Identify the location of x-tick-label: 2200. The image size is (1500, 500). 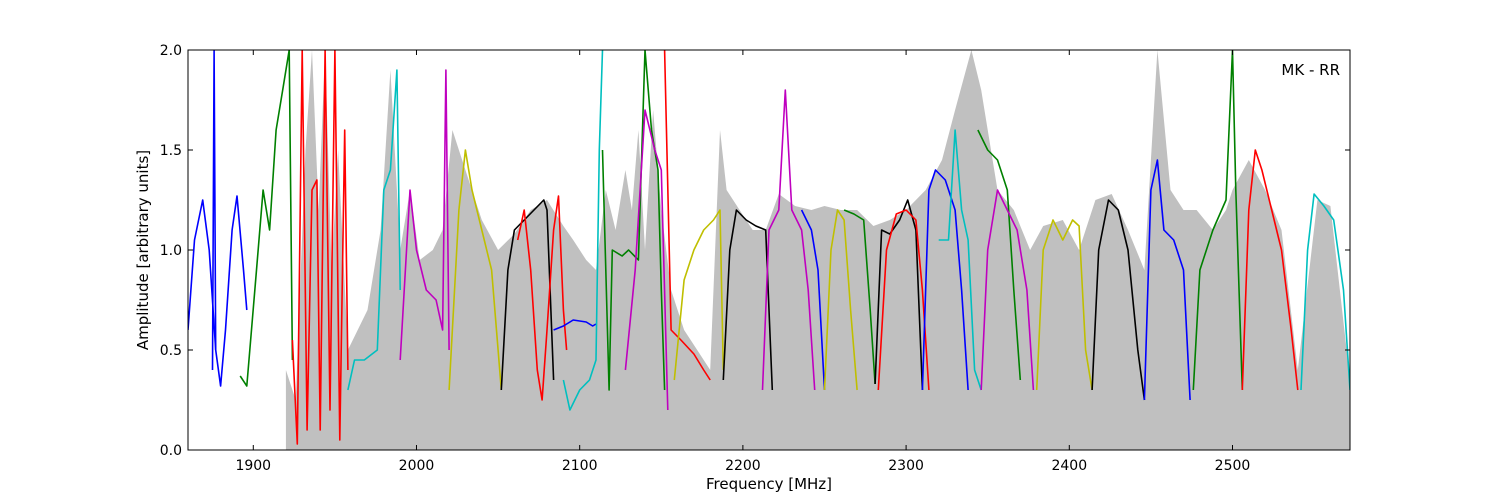
(743, 466).